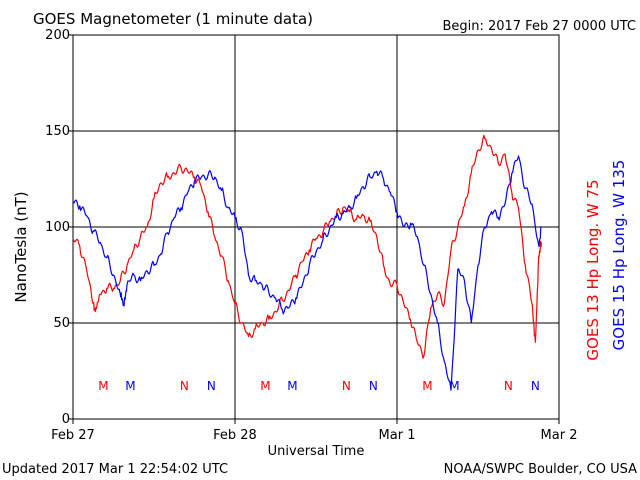 The height and width of the screenshot is (480, 640). What do you see at coordinates (21, 246) in the screenshot?
I see `y-axis-label: NanoTesla (nT)` at bounding box center [21, 246].